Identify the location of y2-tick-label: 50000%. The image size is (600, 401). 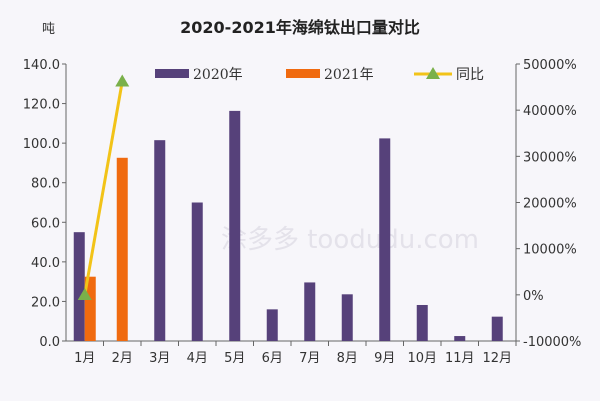
(550, 65).